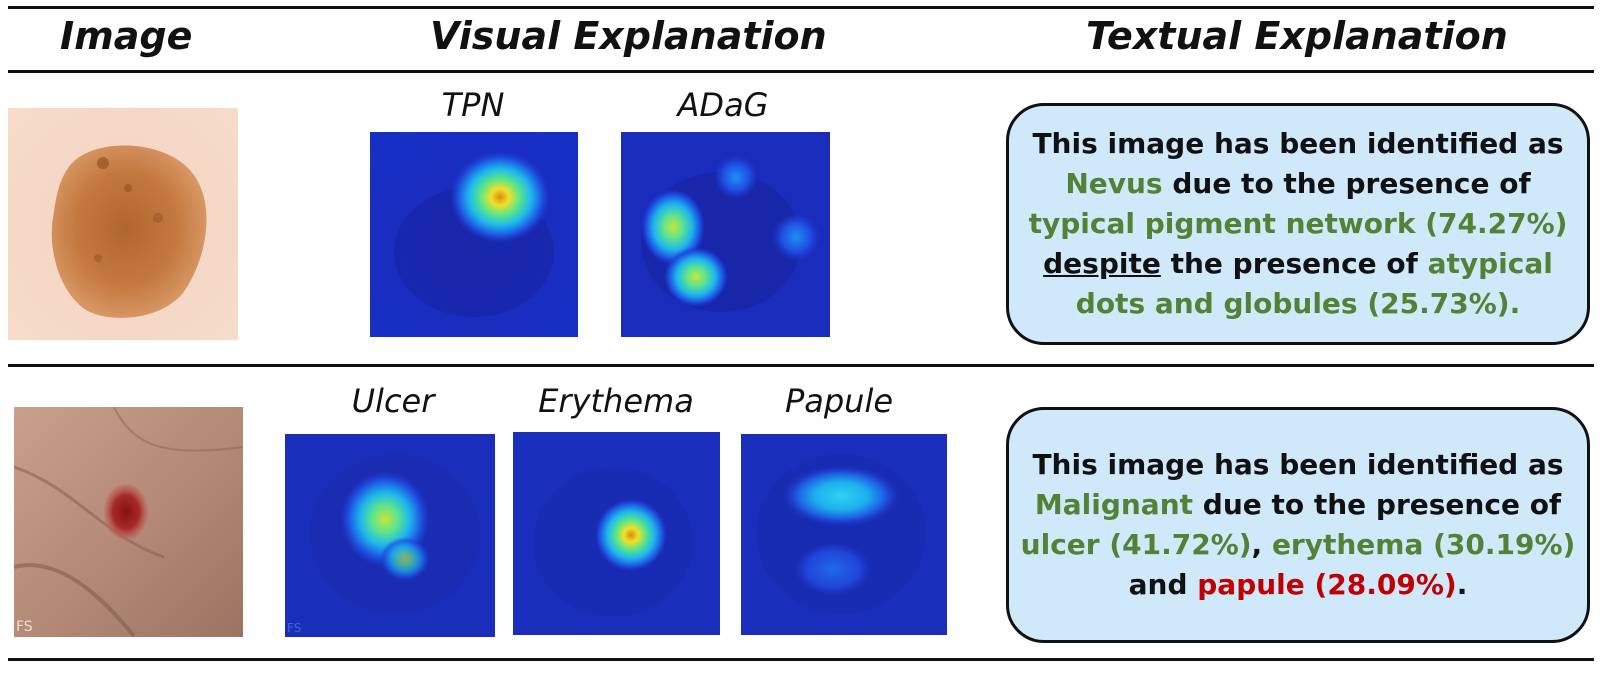 Image resolution: width=1600 pixels, height=679 pixels. What do you see at coordinates (725, 234) in the screenshot?
I see `heatmap-adag` at bounding box center [725, 234].